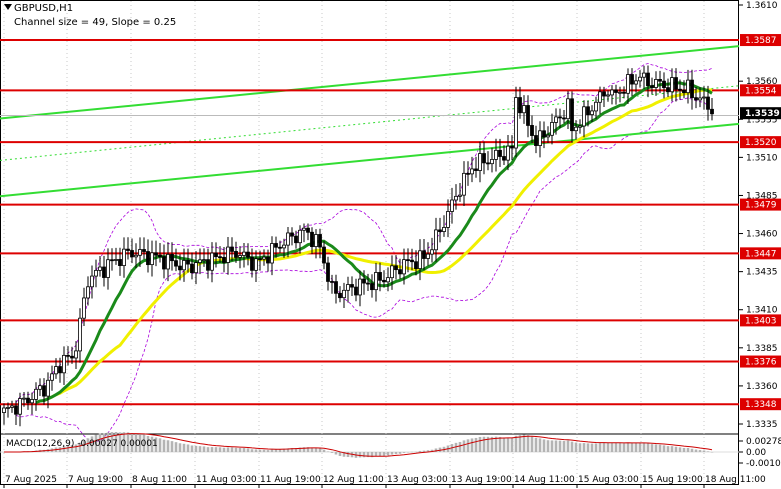 The height and width of the screenshot is (489, 781). Describe the element at coordinates (159, 480) in the screenshot. I see `time-tick-label: 8 Aug 11:00` at that location.